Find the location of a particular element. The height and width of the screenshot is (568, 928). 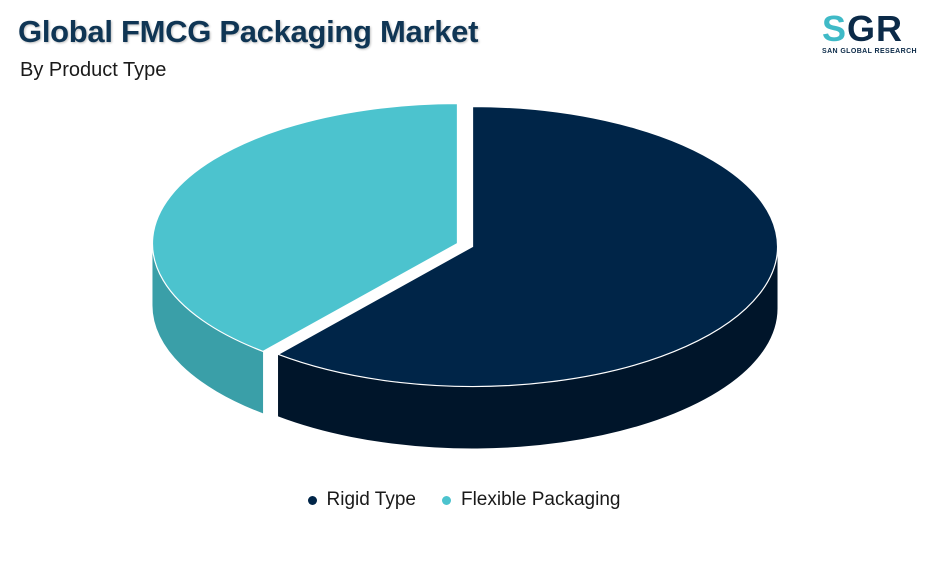

legend-item-rigid-type: Rigid Type is located at coordinates (361, 500).